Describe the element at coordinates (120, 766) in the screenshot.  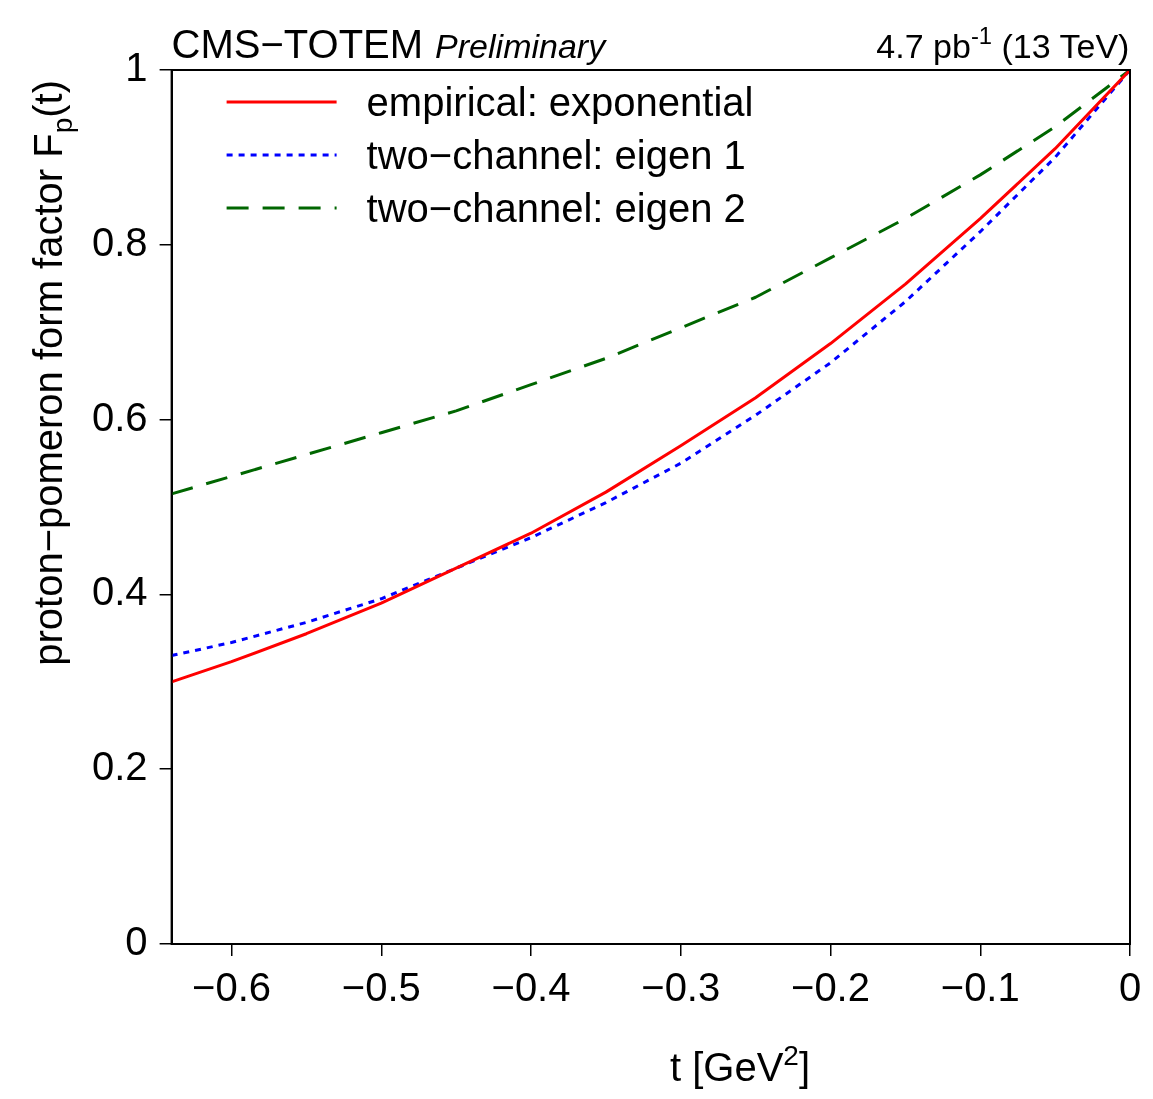
I see `y-tick-label: 0.2` at that location.